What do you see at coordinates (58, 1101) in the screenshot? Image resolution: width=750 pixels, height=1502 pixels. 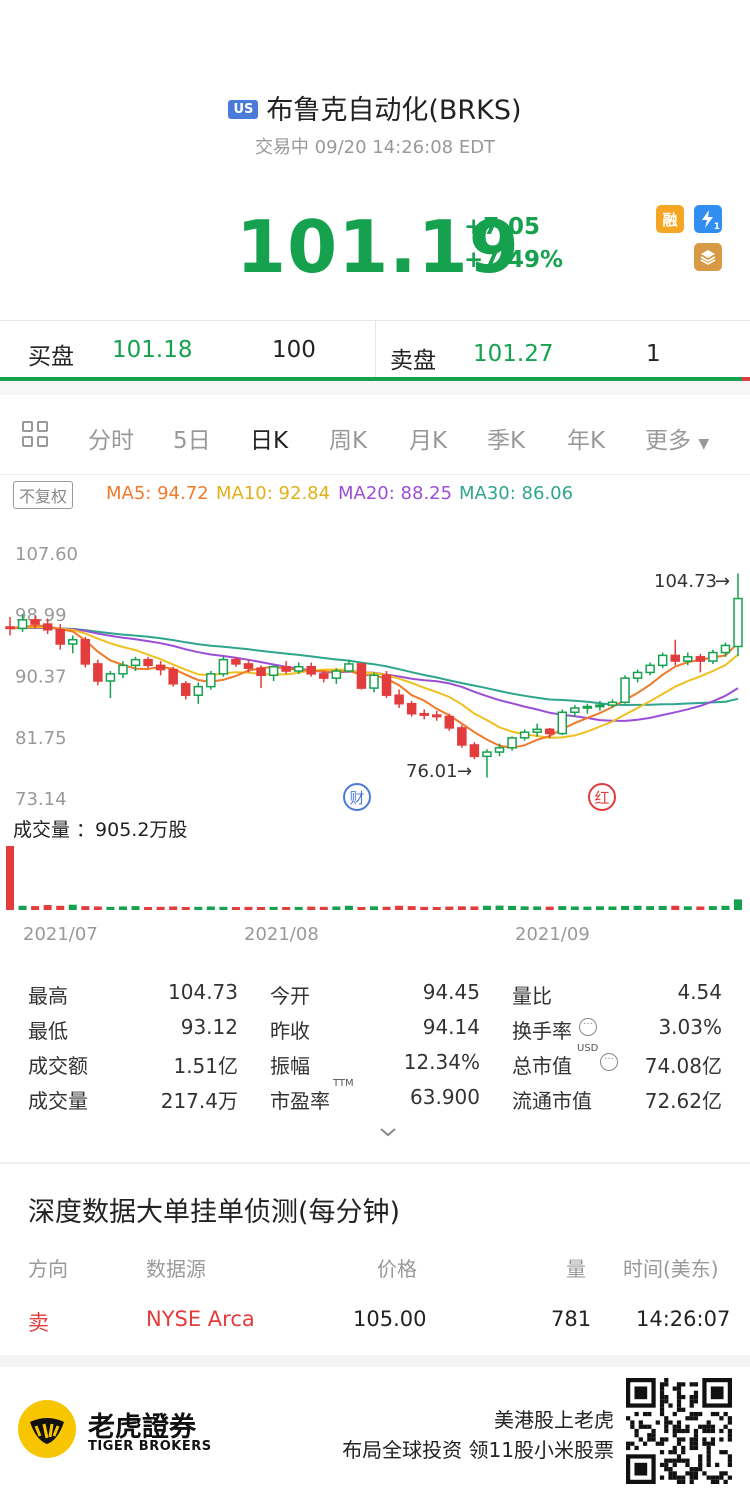 I see `stat-label: 成交量` at bounding box center [58, 1101].